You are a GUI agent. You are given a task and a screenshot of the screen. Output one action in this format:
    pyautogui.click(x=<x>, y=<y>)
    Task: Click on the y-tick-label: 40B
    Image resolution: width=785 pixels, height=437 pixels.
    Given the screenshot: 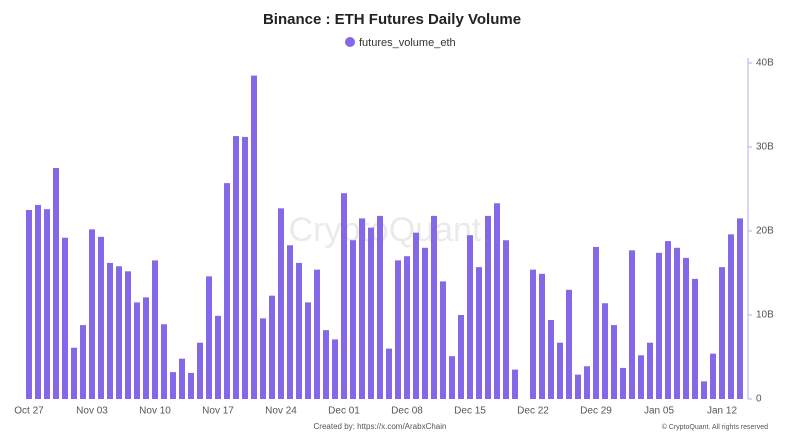 What is the action you would take?
    pyautogui.click(x=765, y=63)
    